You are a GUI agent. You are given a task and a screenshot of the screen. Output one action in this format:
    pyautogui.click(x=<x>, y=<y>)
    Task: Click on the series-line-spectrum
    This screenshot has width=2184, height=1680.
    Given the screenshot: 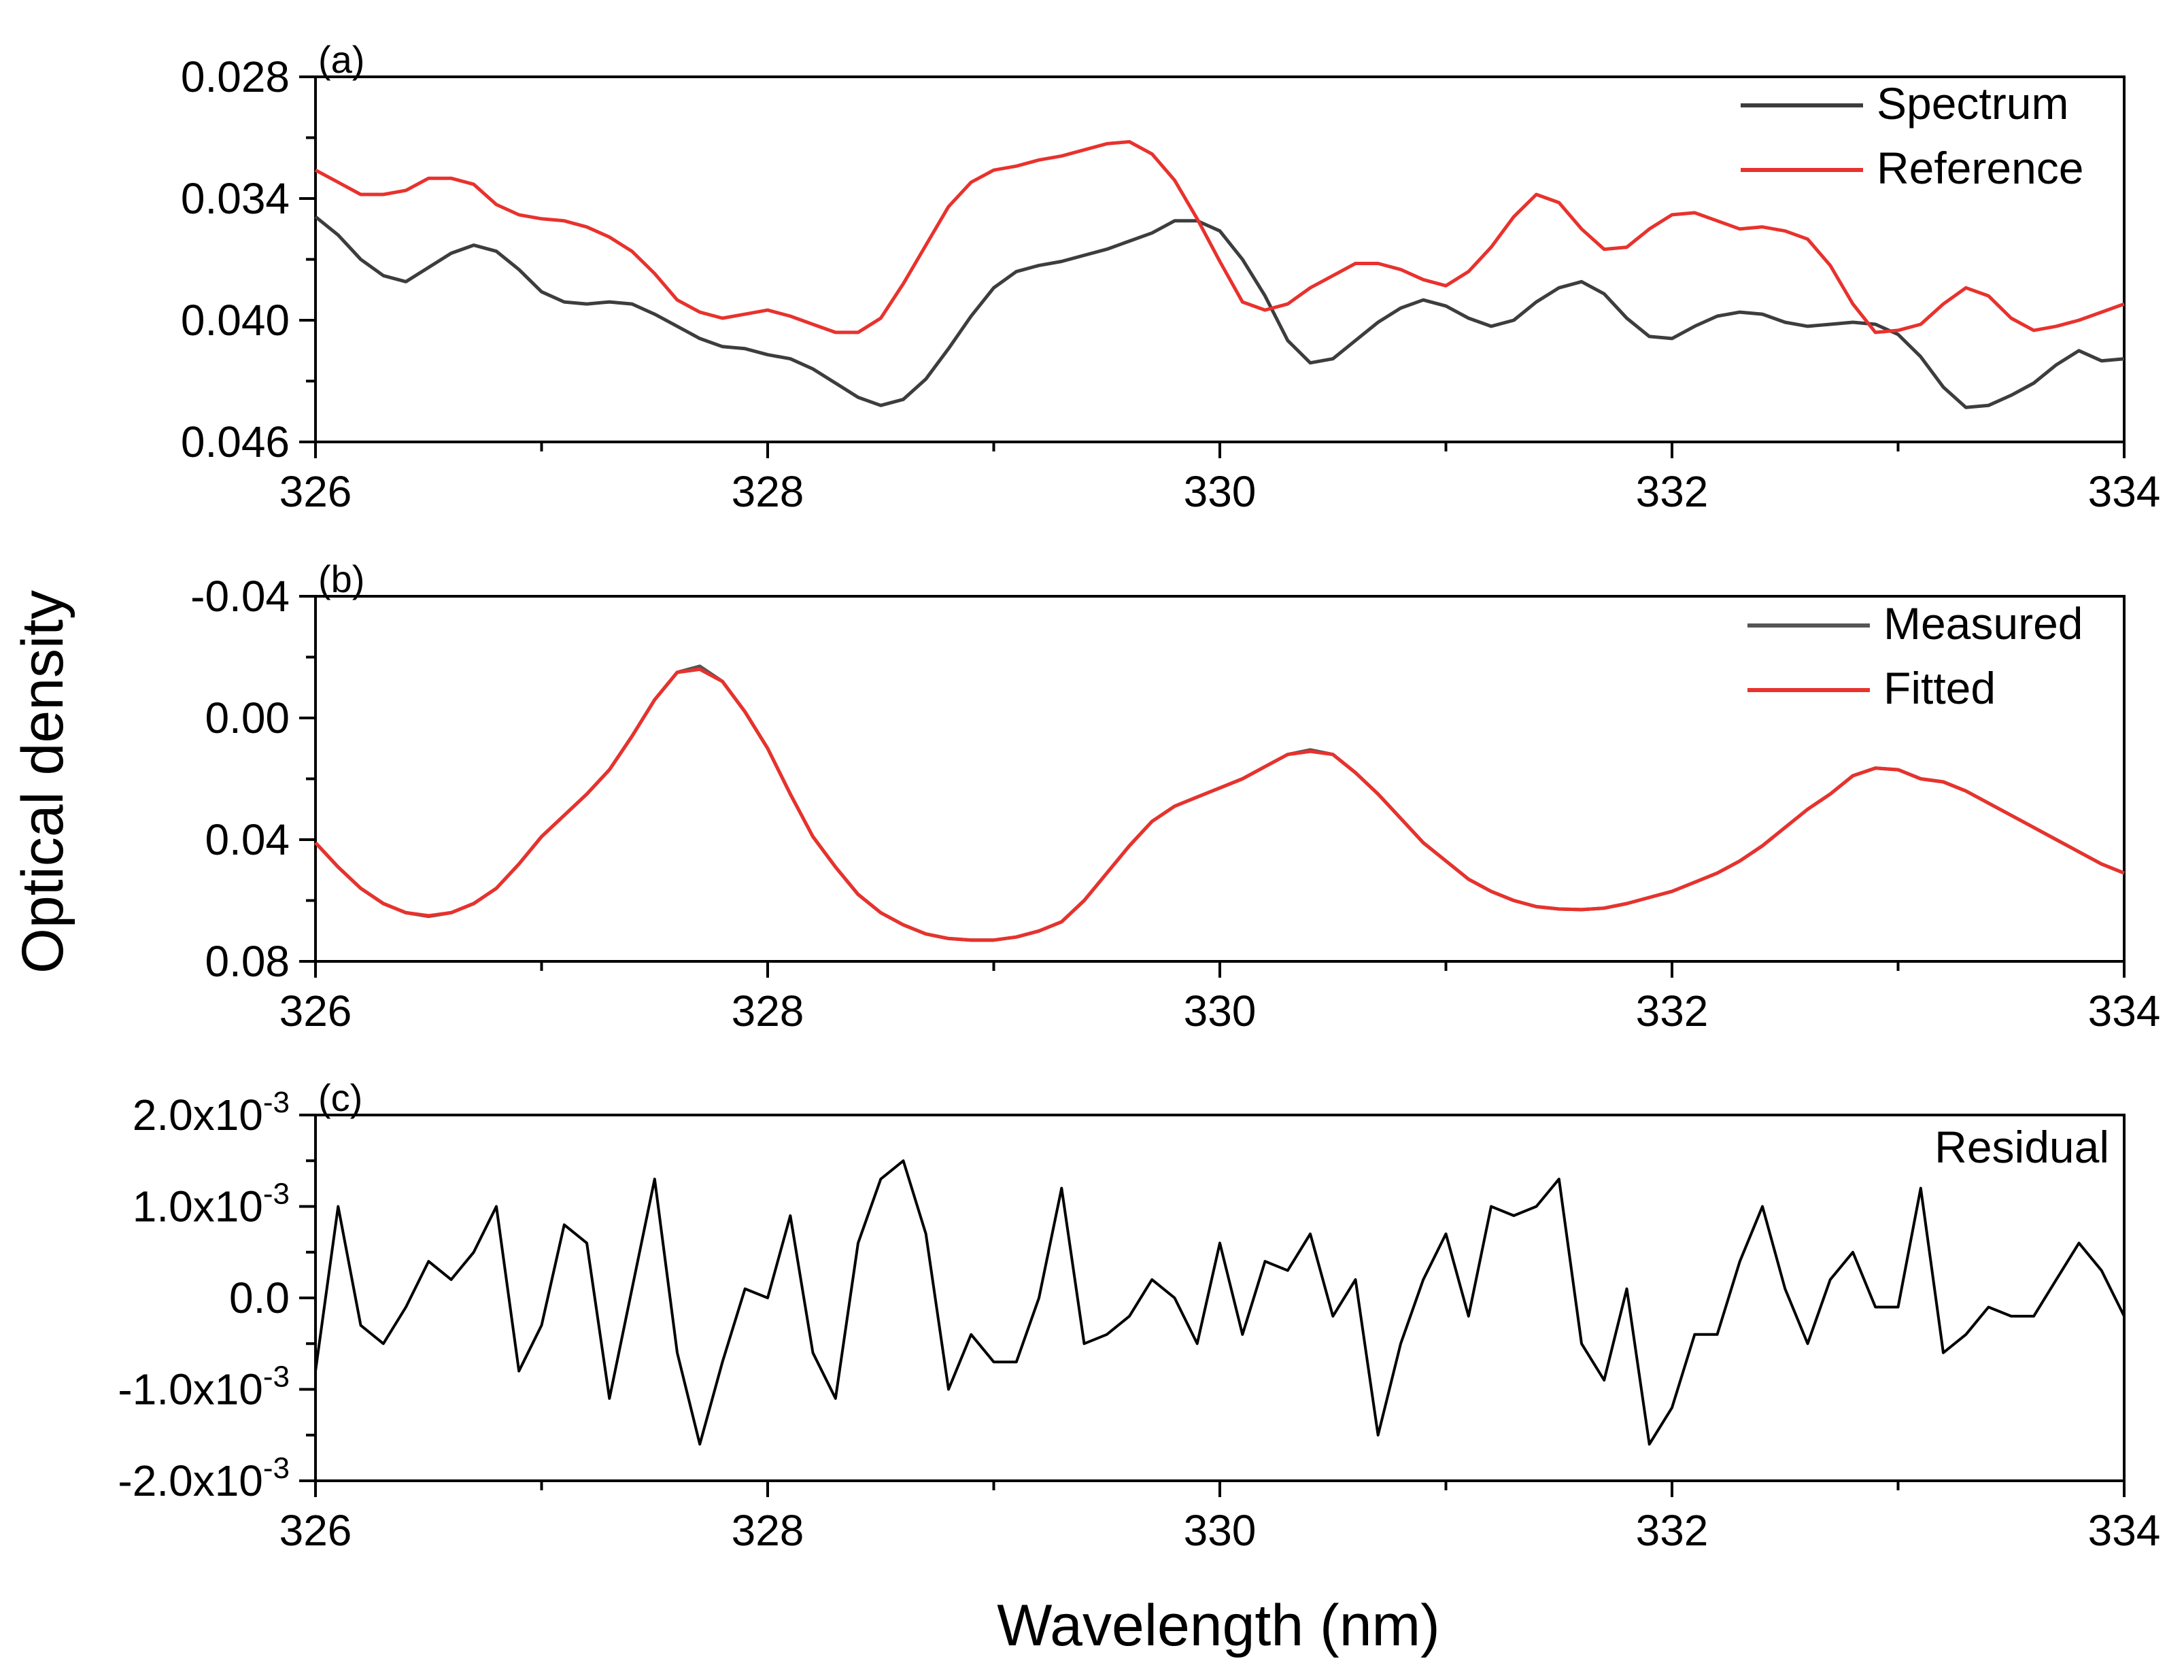 What is the action you would take?
    pyautogui.click(x=1220, y=312)
    